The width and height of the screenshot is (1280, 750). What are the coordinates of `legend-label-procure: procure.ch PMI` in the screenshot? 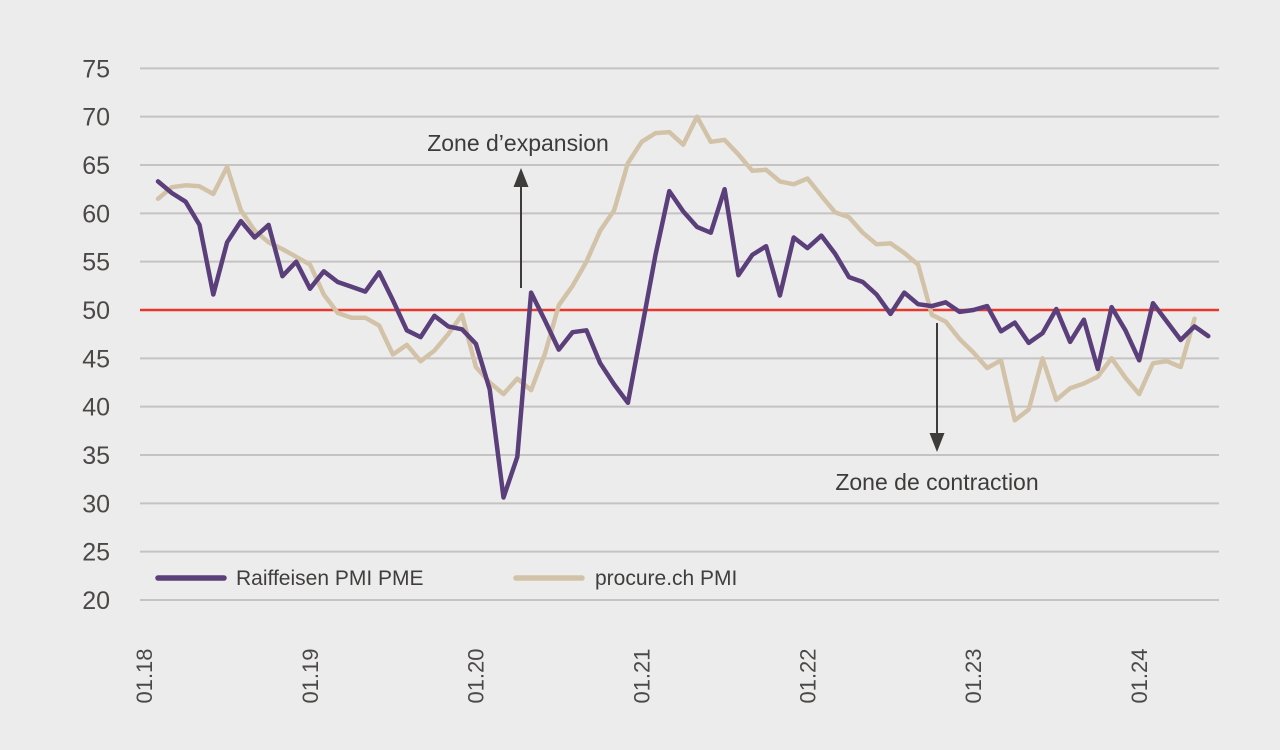 It's located at (666, 578).